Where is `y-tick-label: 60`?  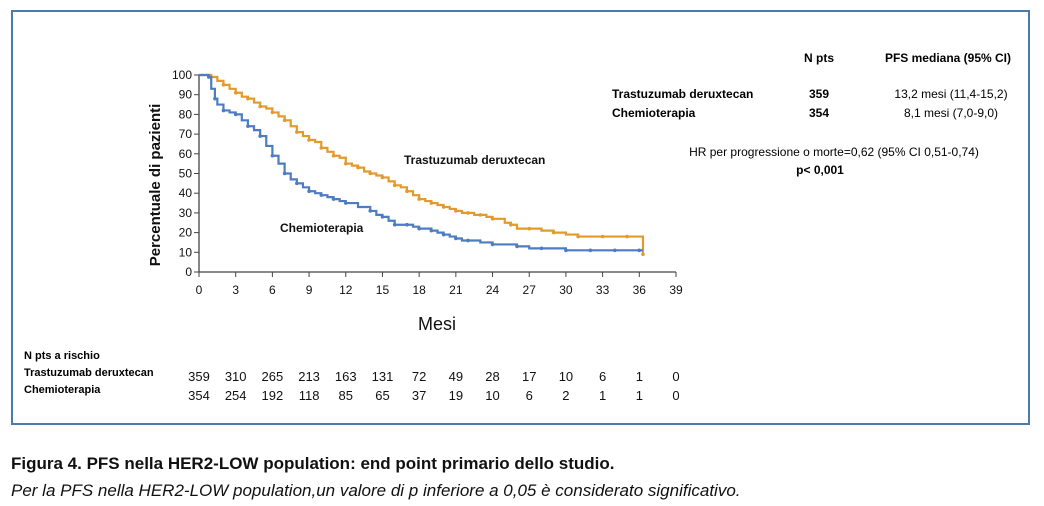 y-tick-label: 60 is located at coordinates (186, 154).